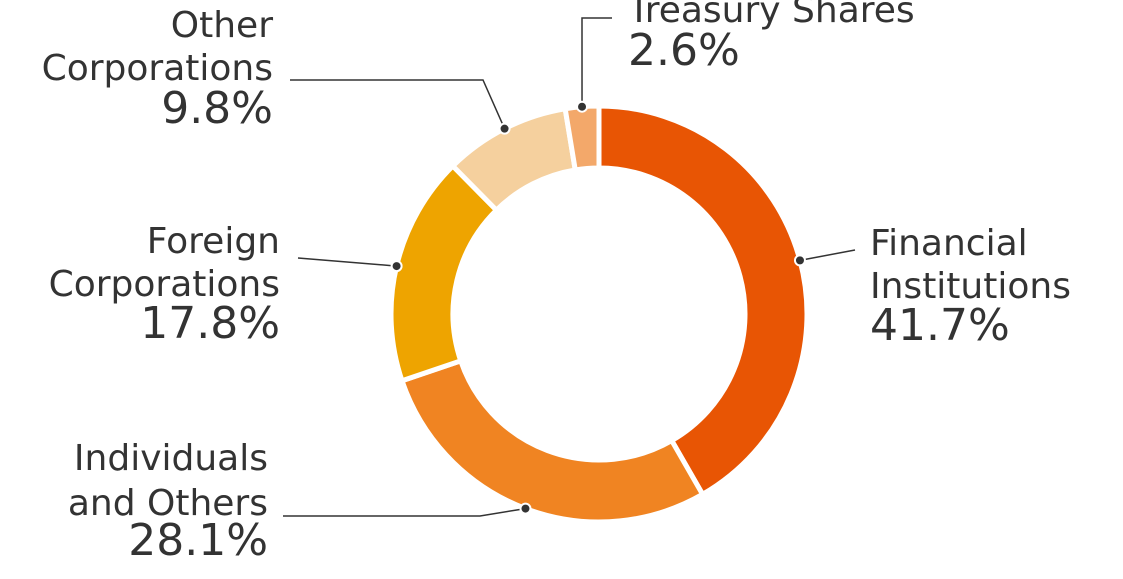  I want to click on value-label: 9.8%, so click(217, 108).